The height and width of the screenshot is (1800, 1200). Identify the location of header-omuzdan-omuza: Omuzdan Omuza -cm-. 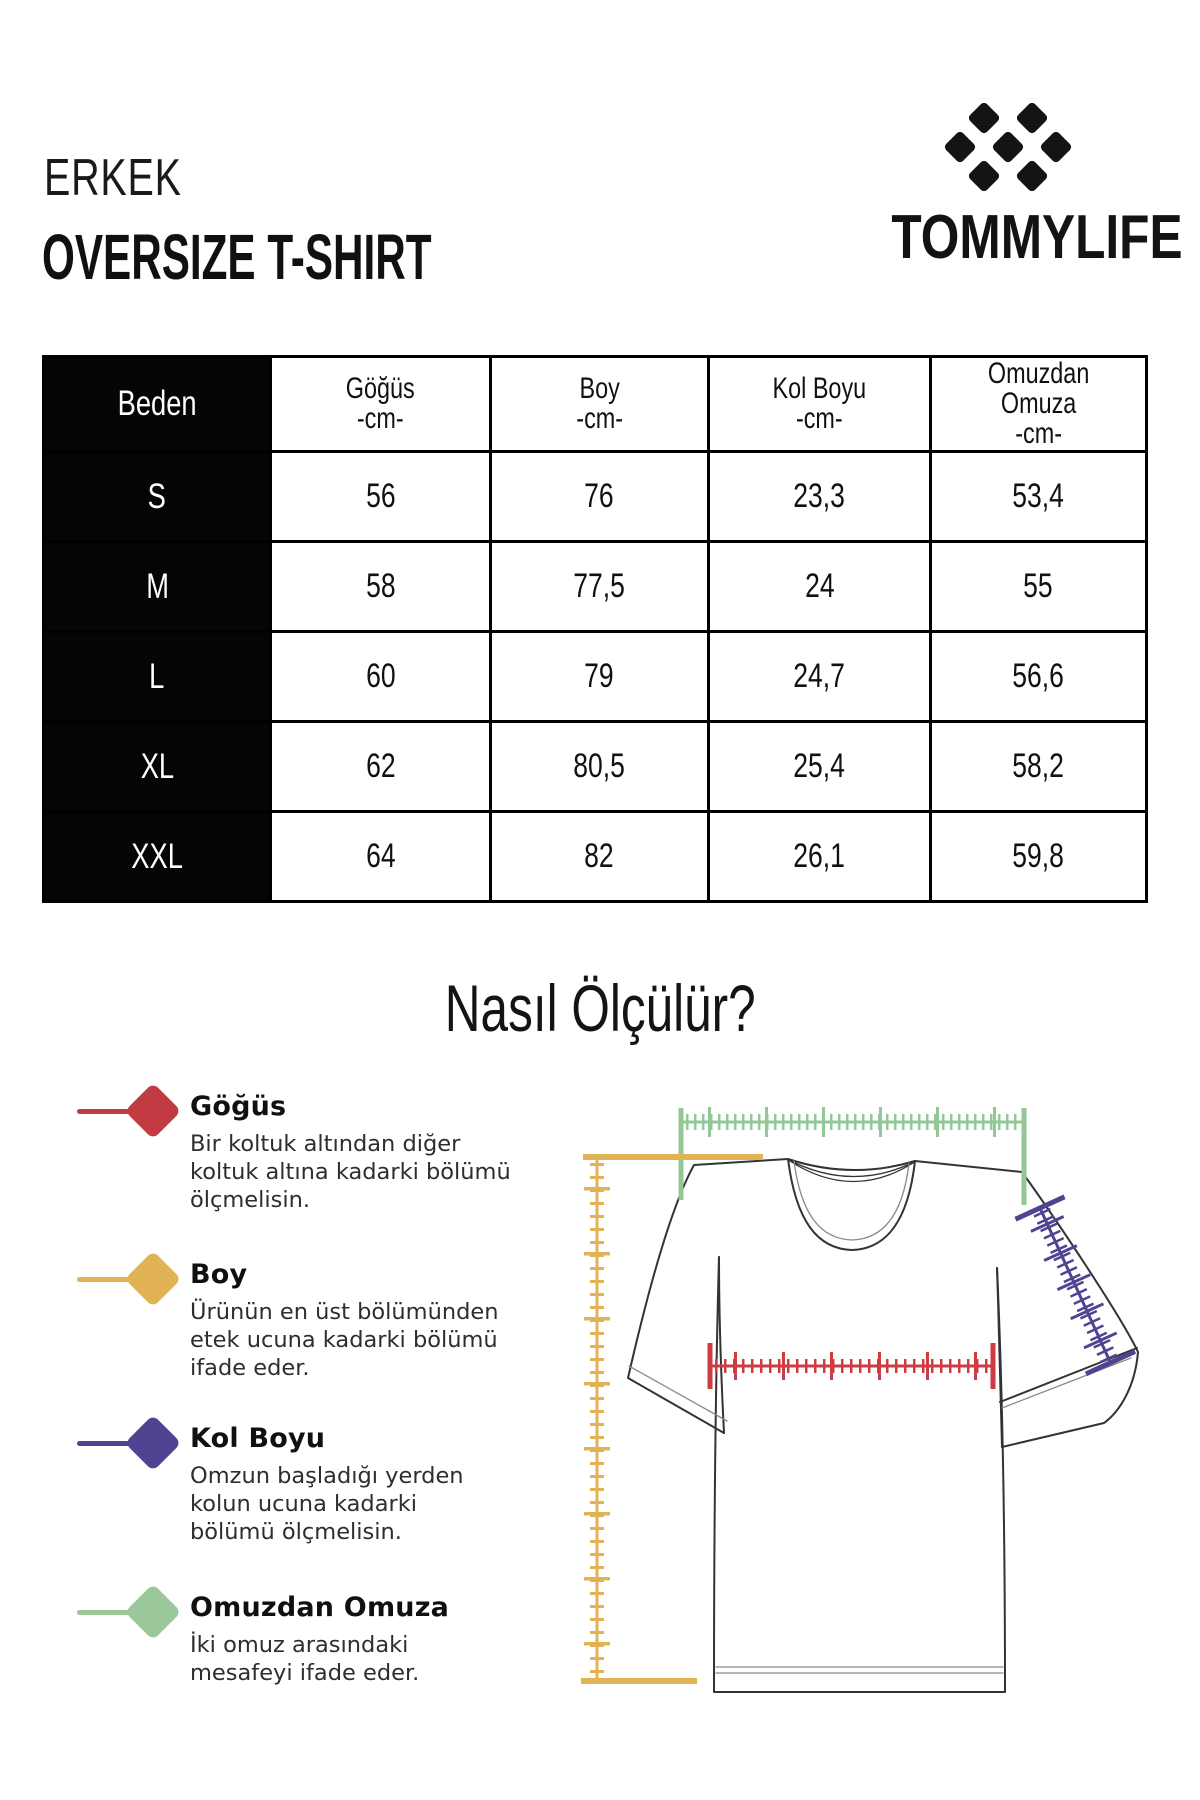
(1038, 404).